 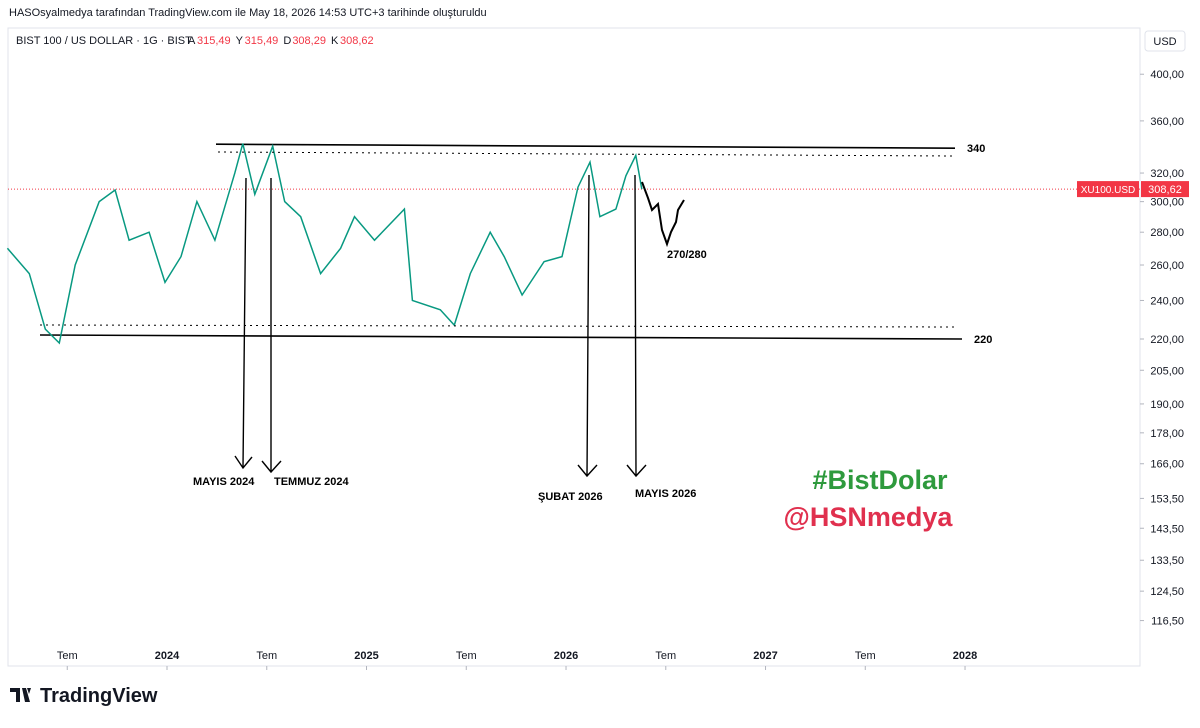 I want to click on y-tick-label: 280,00, so click(x=1167, y=233).